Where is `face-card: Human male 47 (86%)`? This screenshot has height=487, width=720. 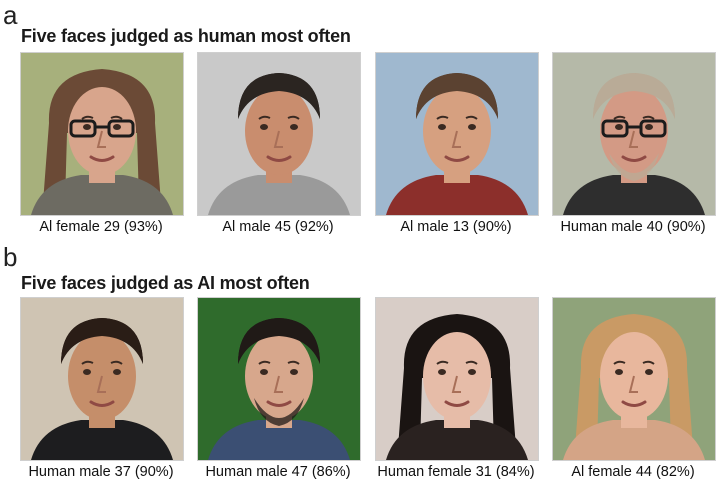
face-card: Human male 47 (86%) is located at coordinates (279, 392).